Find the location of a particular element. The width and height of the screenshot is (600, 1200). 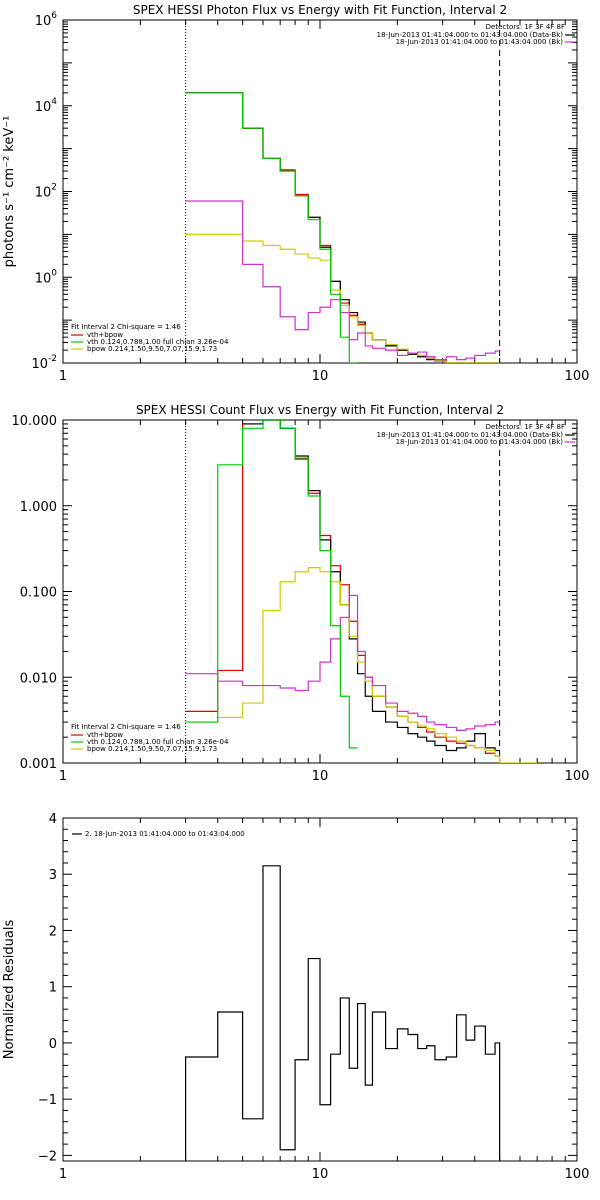

y-axis-label: Normalized Residuals is located at coordinates (9, 990).